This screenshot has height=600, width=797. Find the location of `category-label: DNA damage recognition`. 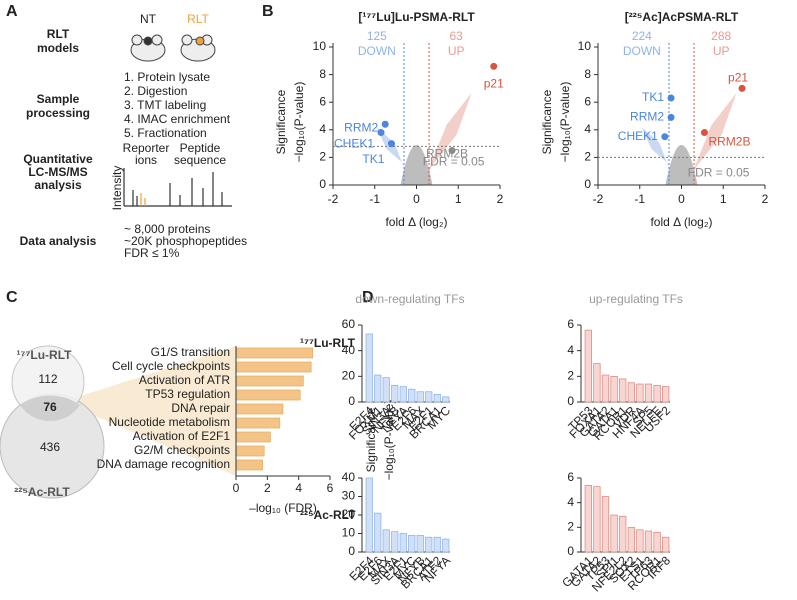

category-label: DNA damage recognition is located at coordinates (163, 464).